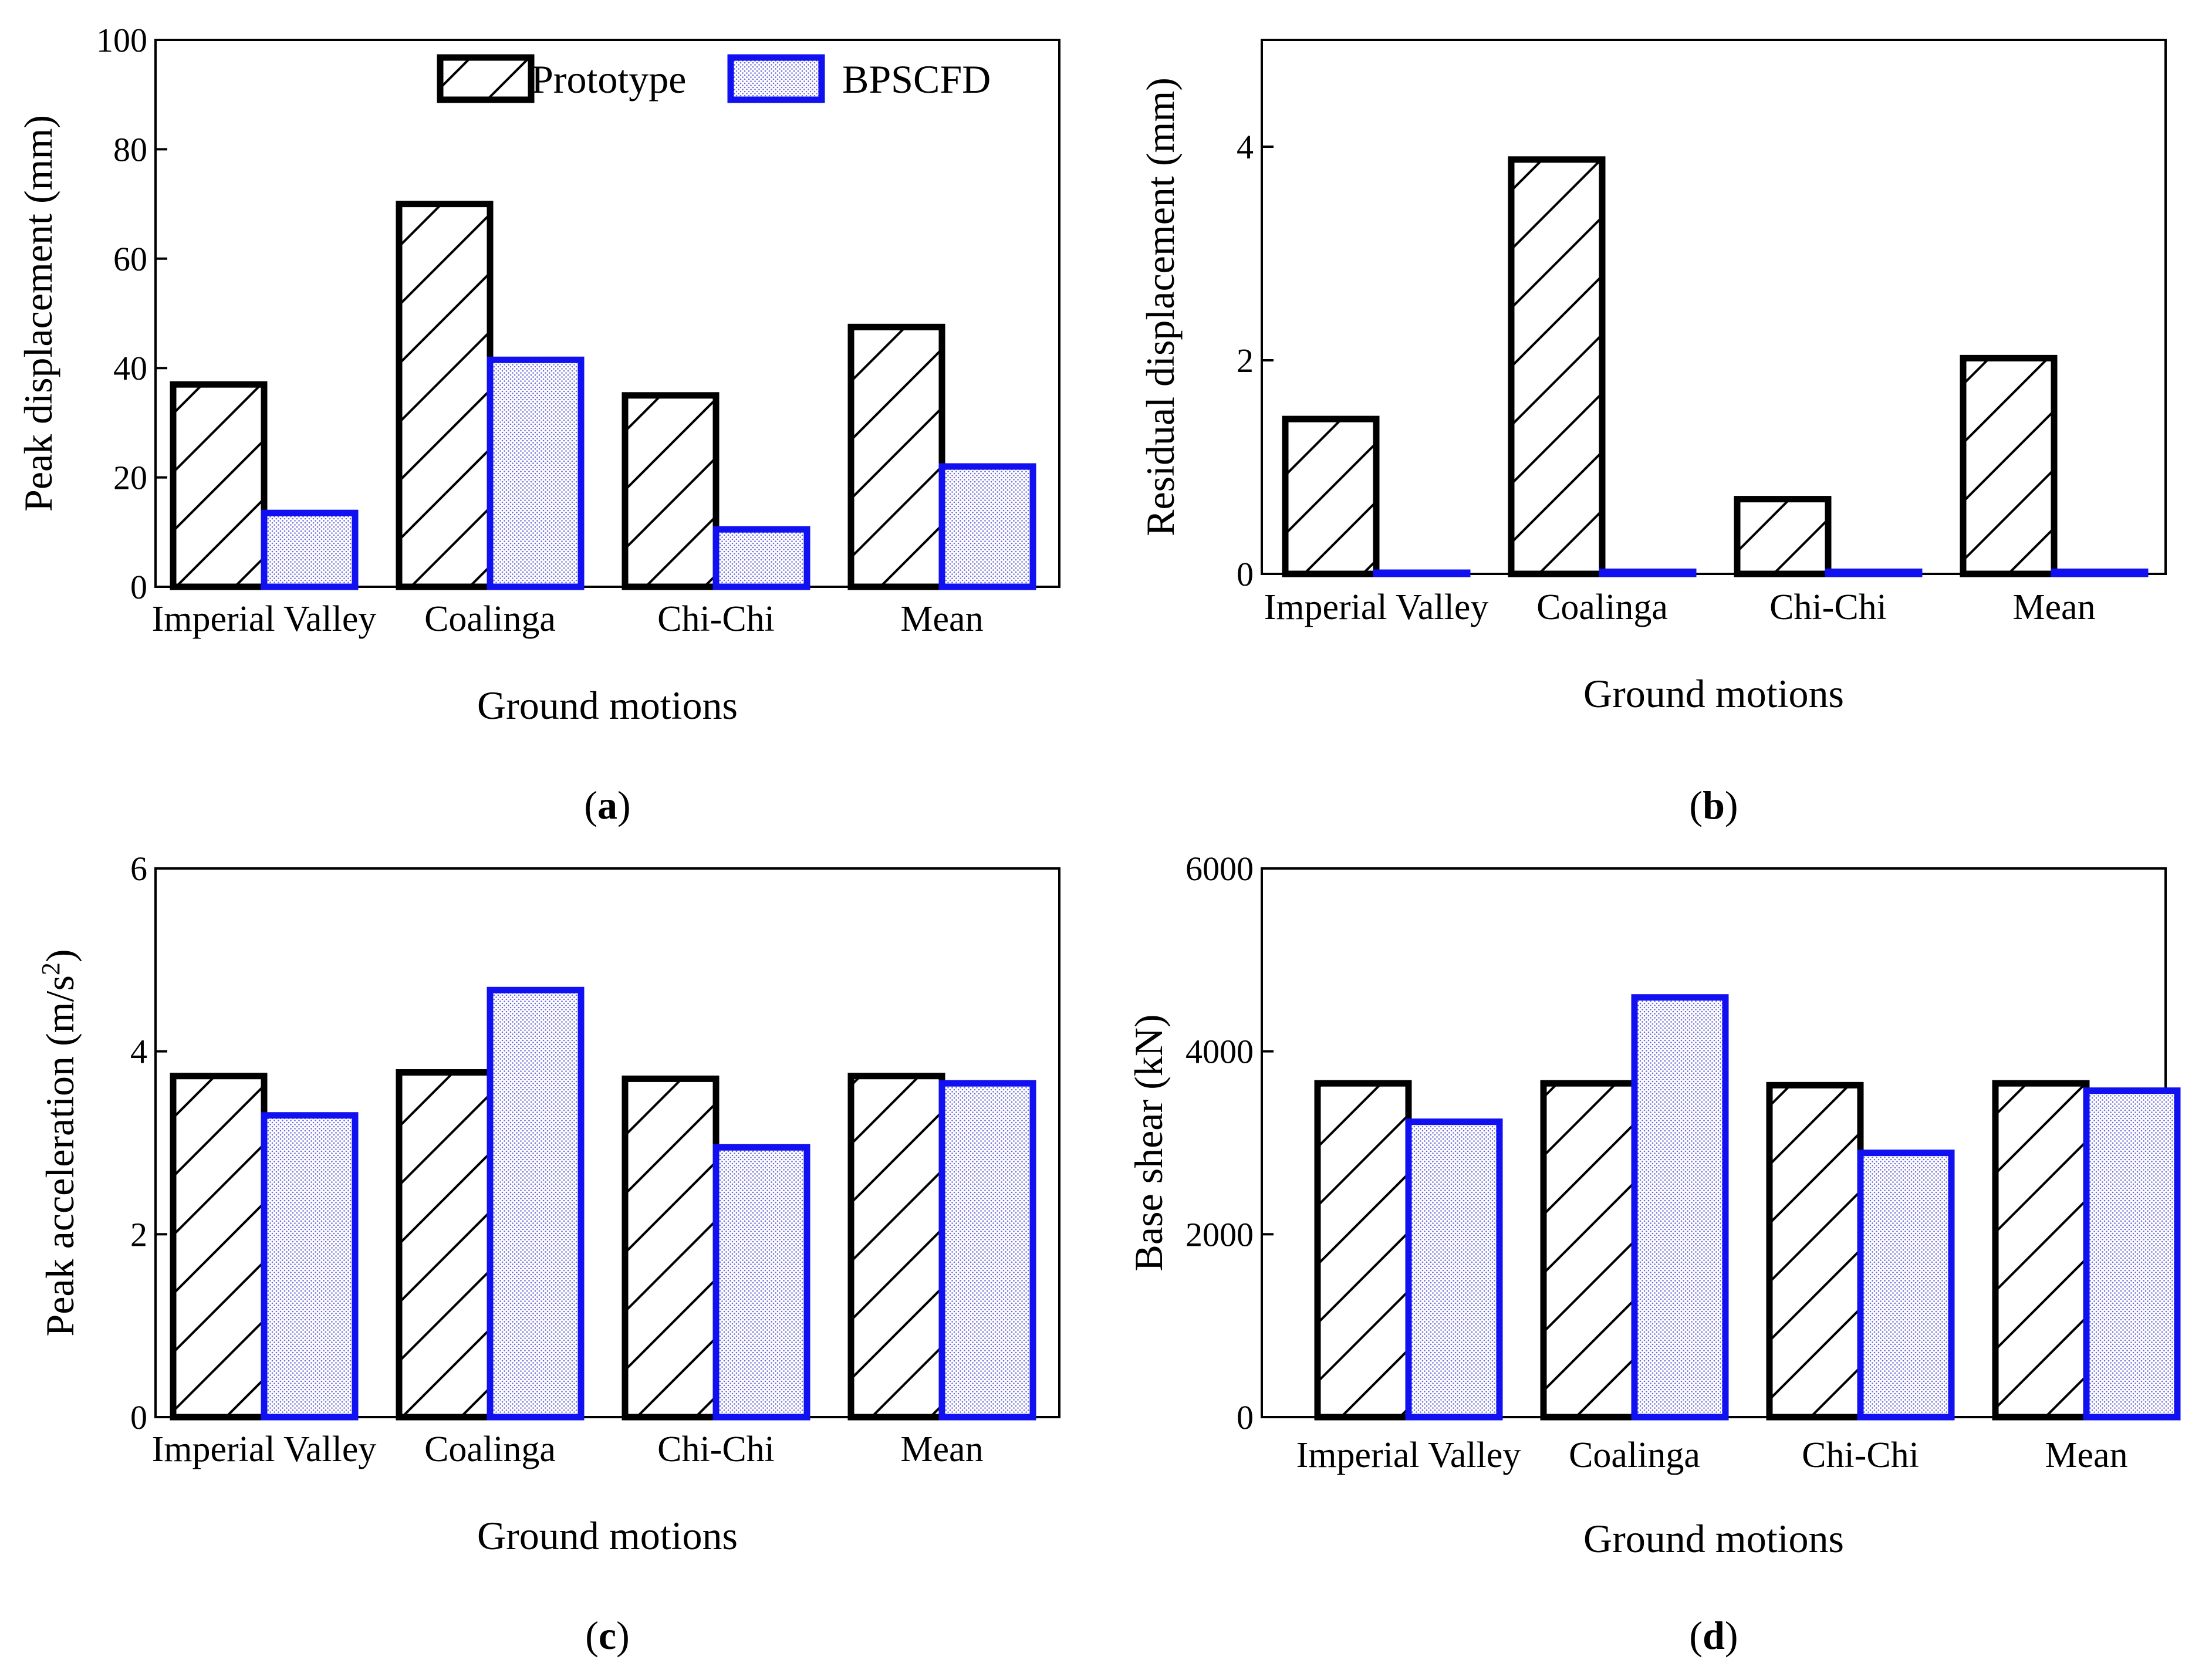 The width and height of the screenshot is (2192, 1680). What do you see at coordinates (50, 968) in the screenshot?
I see `y-axis-title-sup: 2` at bounding box center [50, 968].